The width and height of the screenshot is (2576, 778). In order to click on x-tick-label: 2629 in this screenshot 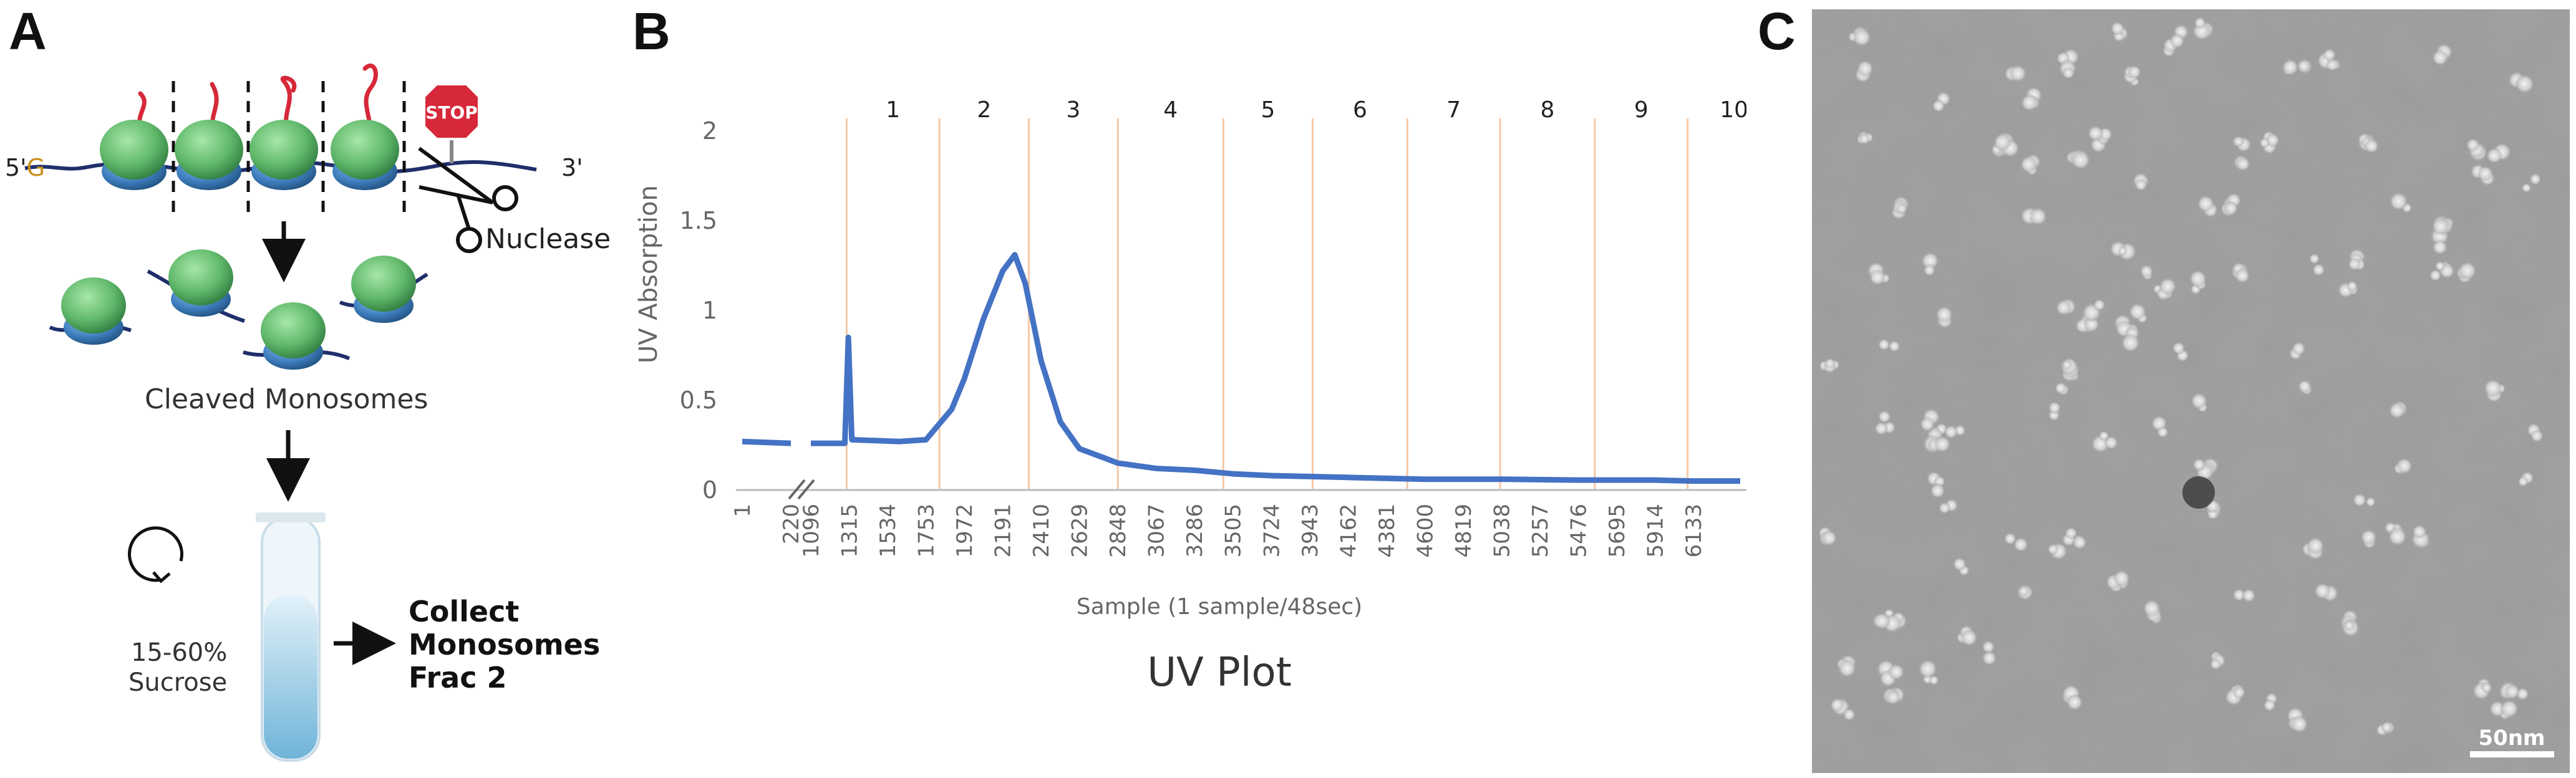, I will do `click(1080, 531)`.